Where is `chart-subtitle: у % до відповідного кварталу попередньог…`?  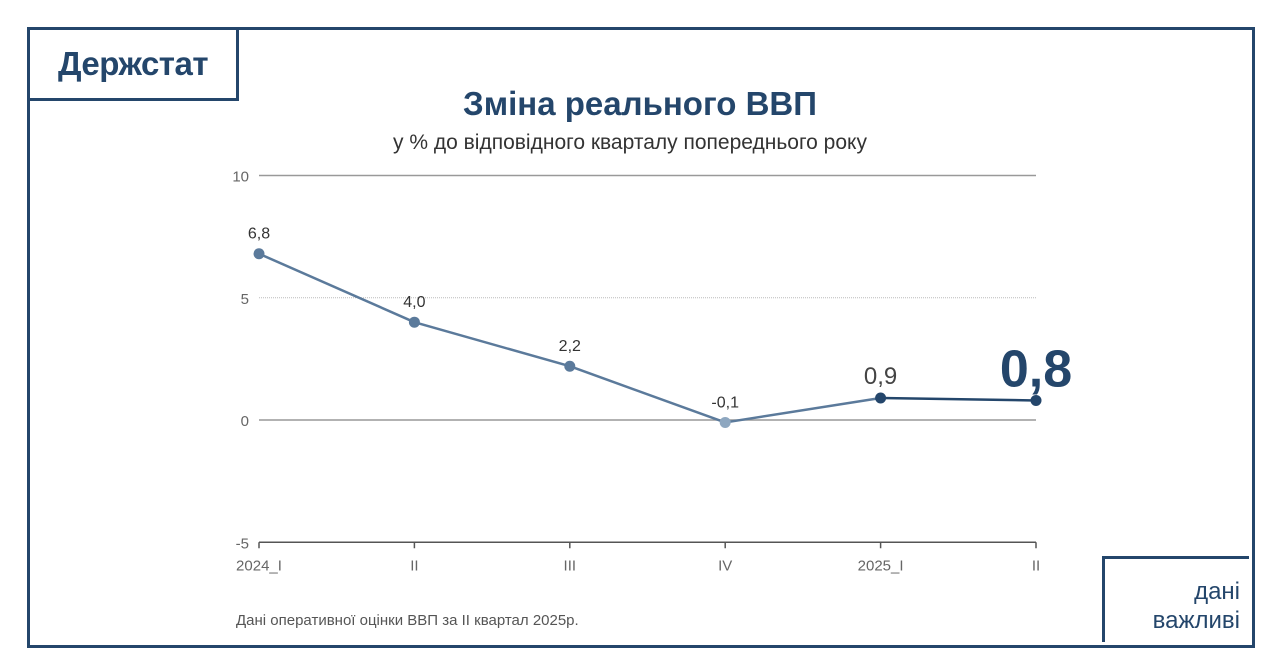 chart-subtitle: у % до відповідного кварталу попередньог… is located at coordinates (630, 142).